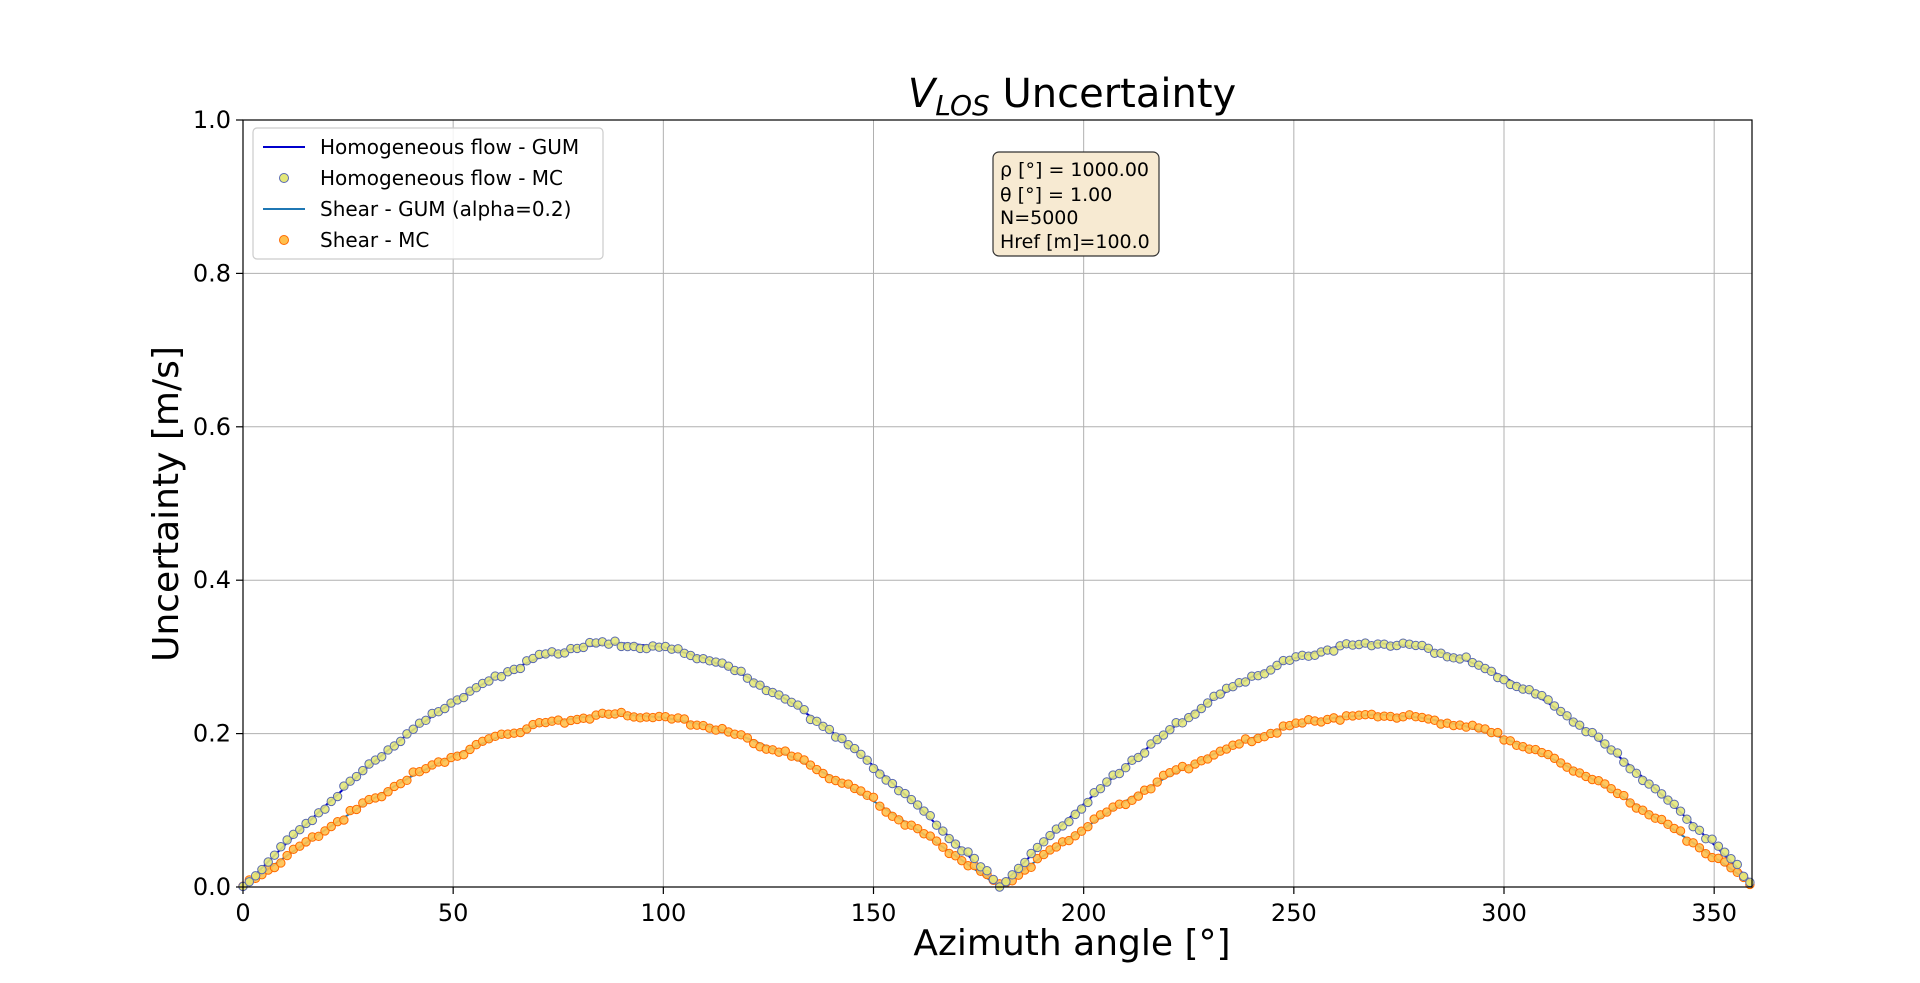 The height and width of the screenshot is (983, 1920). What do you see at coordinates (1072, 96) in the screenshot?
I see `chart-title: VLOS Uncertainty` at bounding box center [1072, 96].